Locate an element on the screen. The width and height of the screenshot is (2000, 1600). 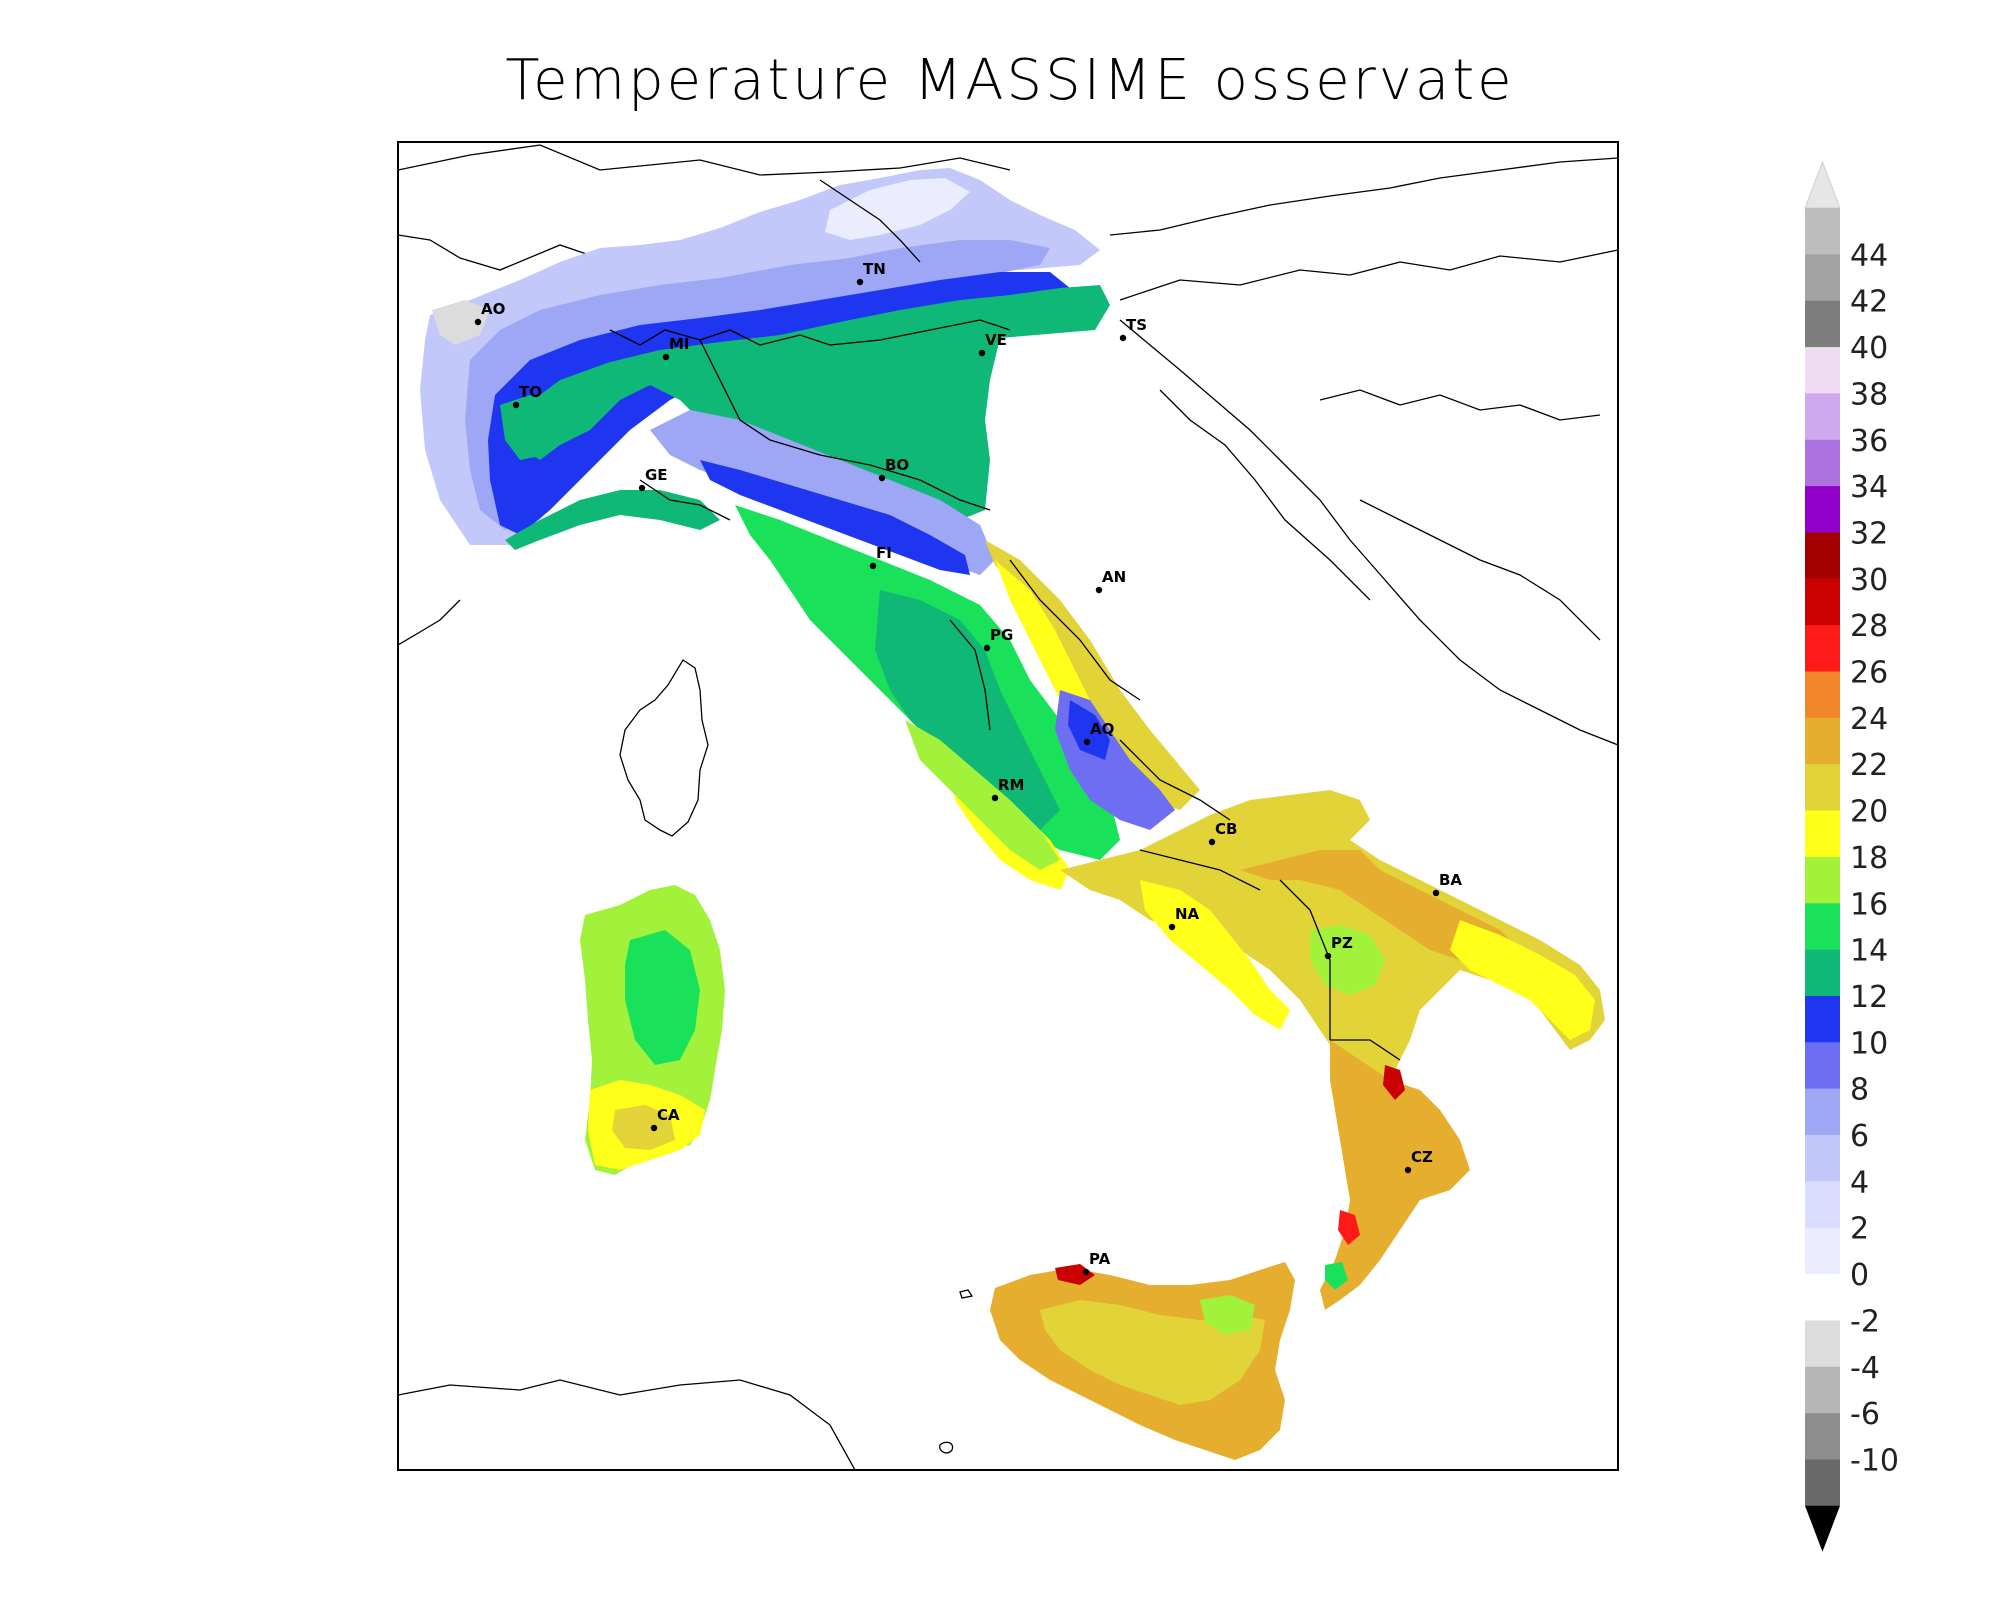
city-ve: VE is located at coordinates (992, 344).